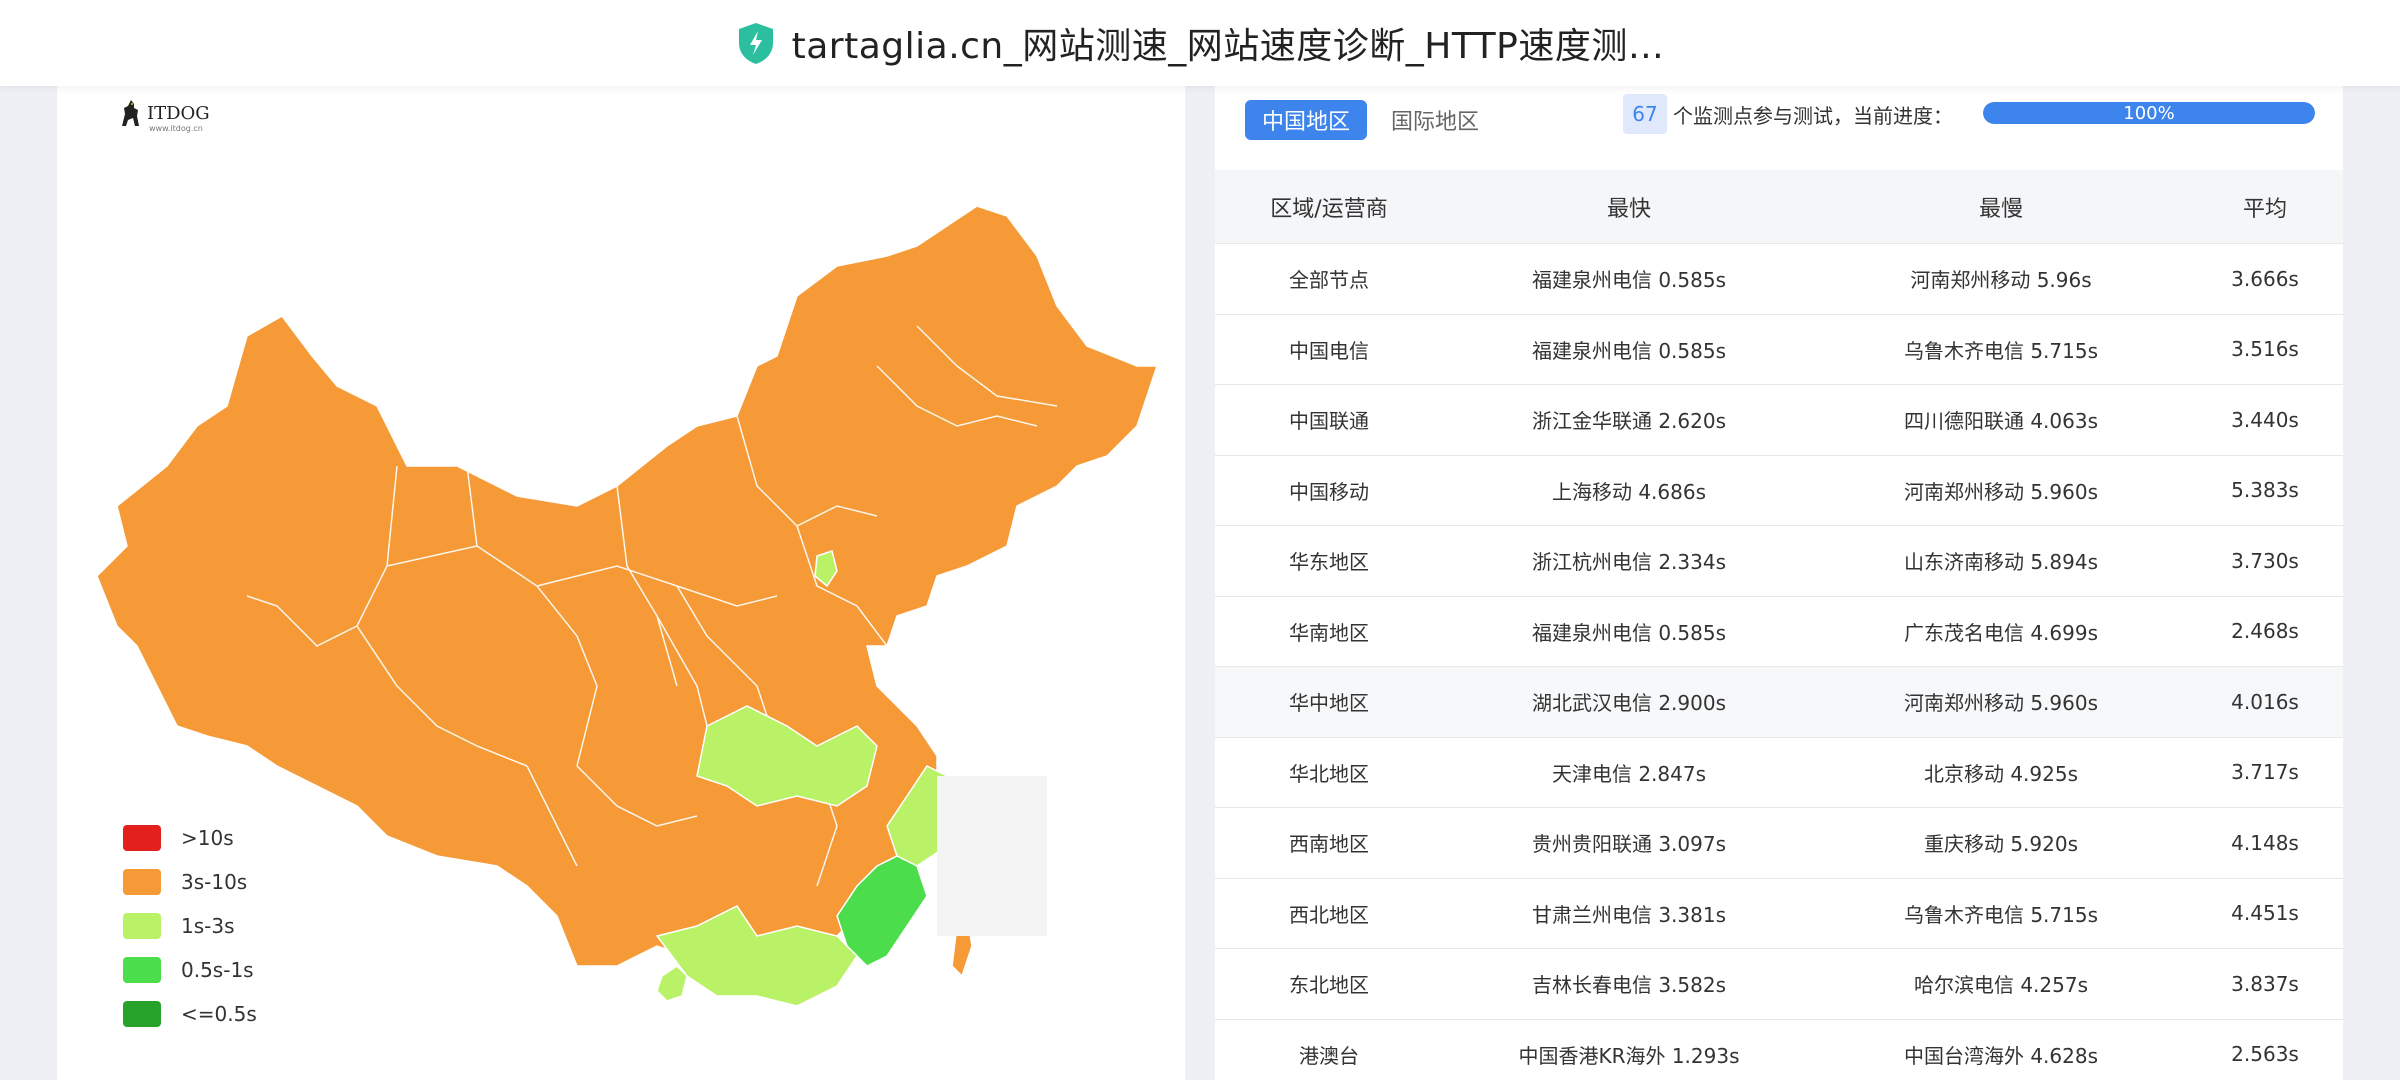  I want to click on south-sea-inset, so click(992, 856).